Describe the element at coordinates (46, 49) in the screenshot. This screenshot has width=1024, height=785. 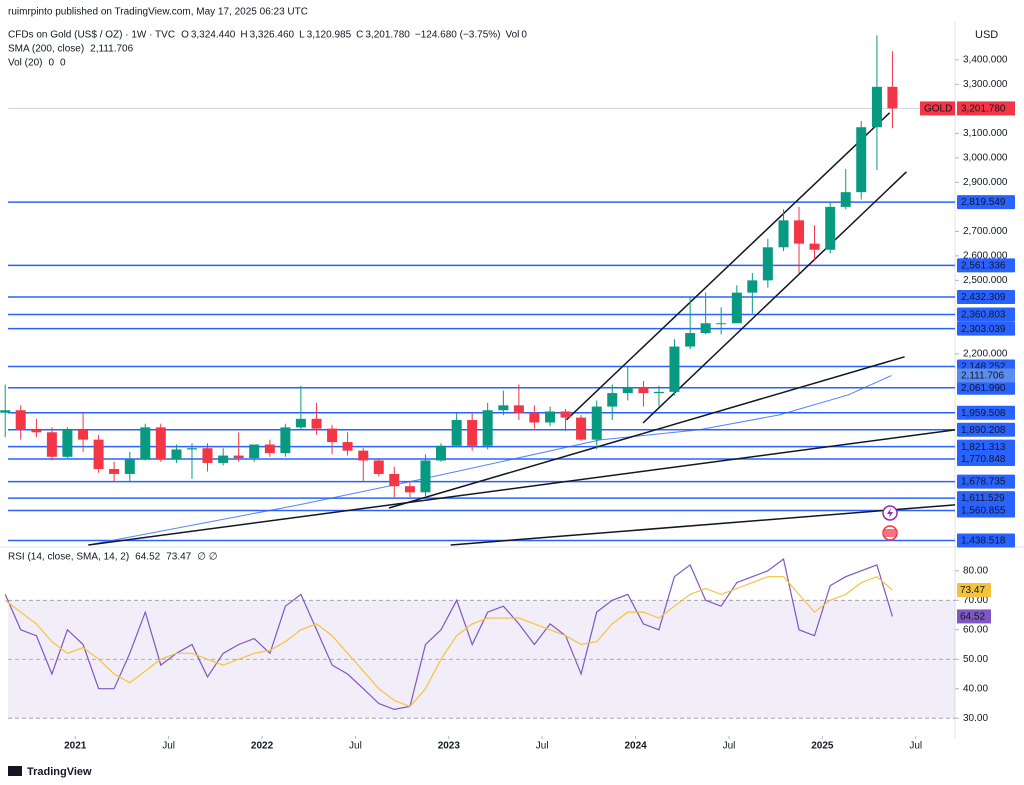
I see `sma-legend: SMA (200, close)` at that location.